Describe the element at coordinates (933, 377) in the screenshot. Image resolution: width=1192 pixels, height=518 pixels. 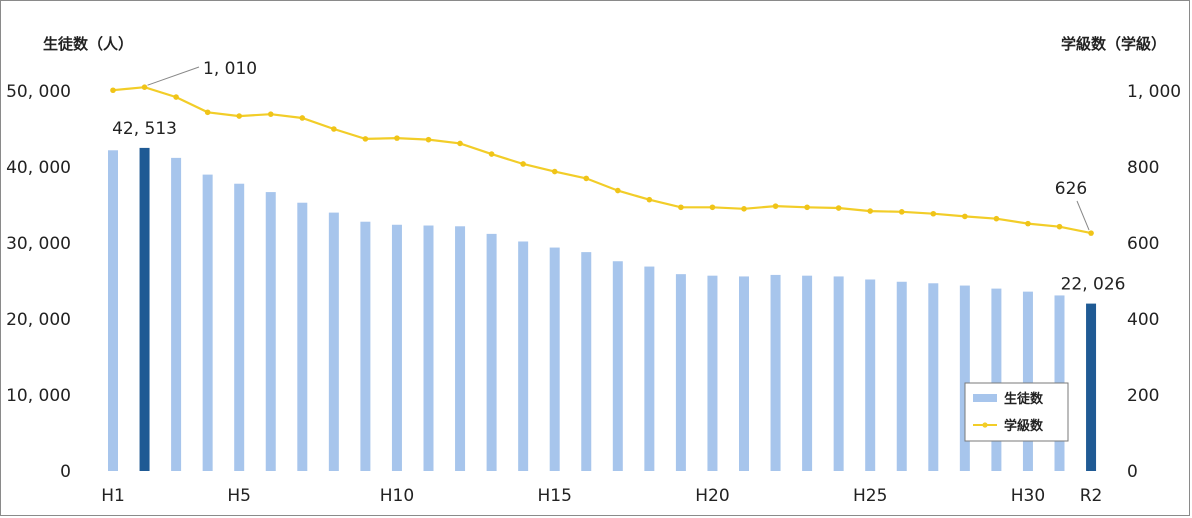
I see `bar-H27` at that location.